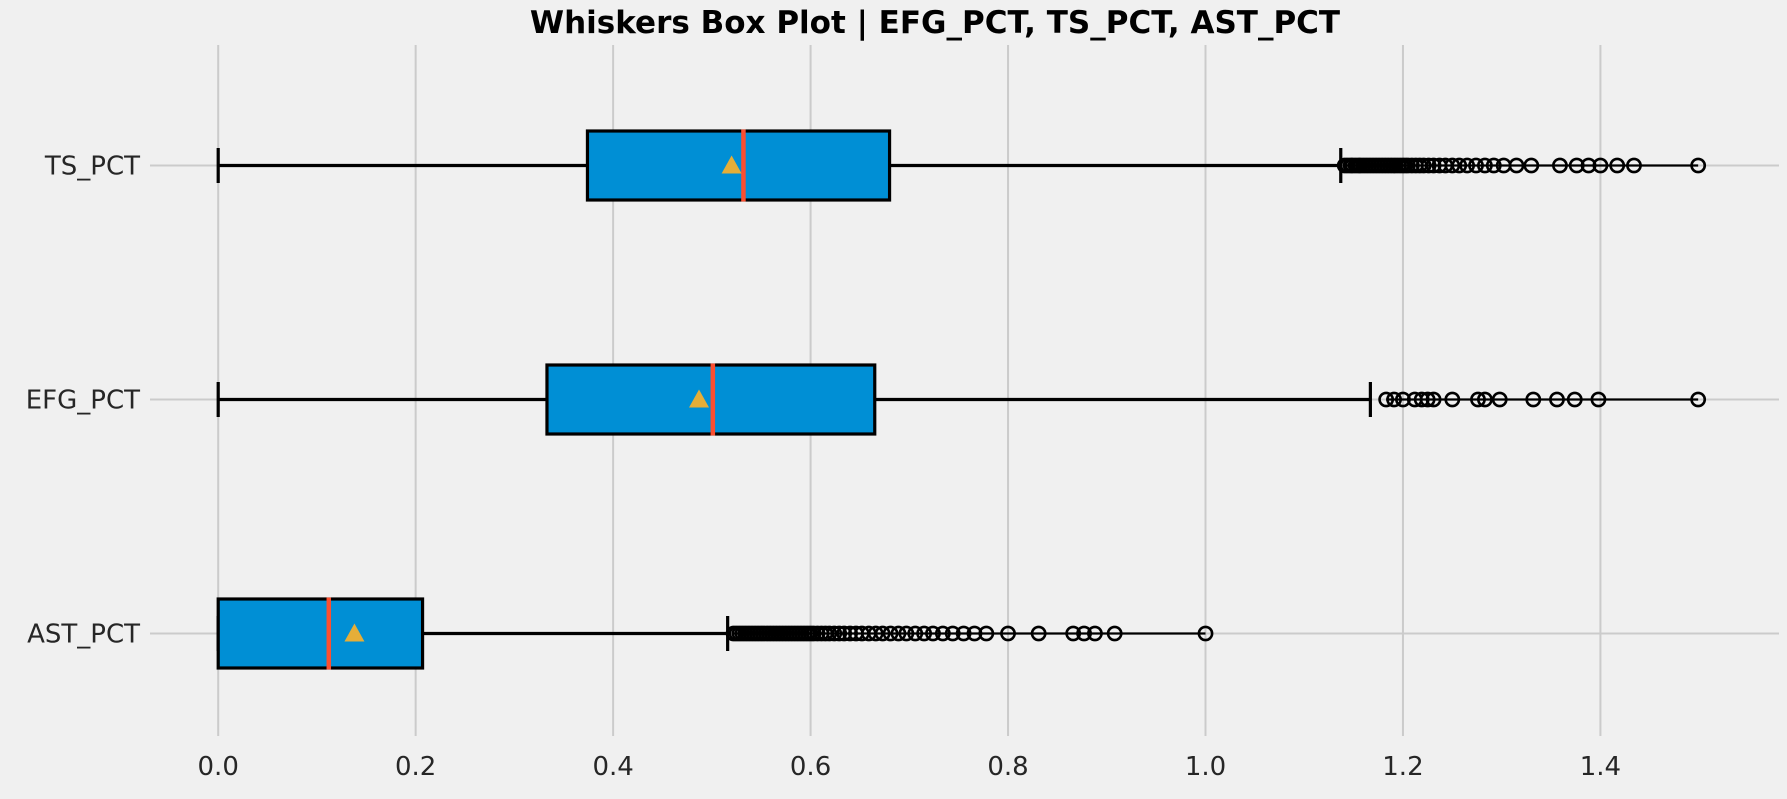 Image resolution: width=1787 pixels, height=799 pixels. Describe the element at coordinates (218, 767) in the screenshot. I see `x-tick-label: 0.0` at that location.